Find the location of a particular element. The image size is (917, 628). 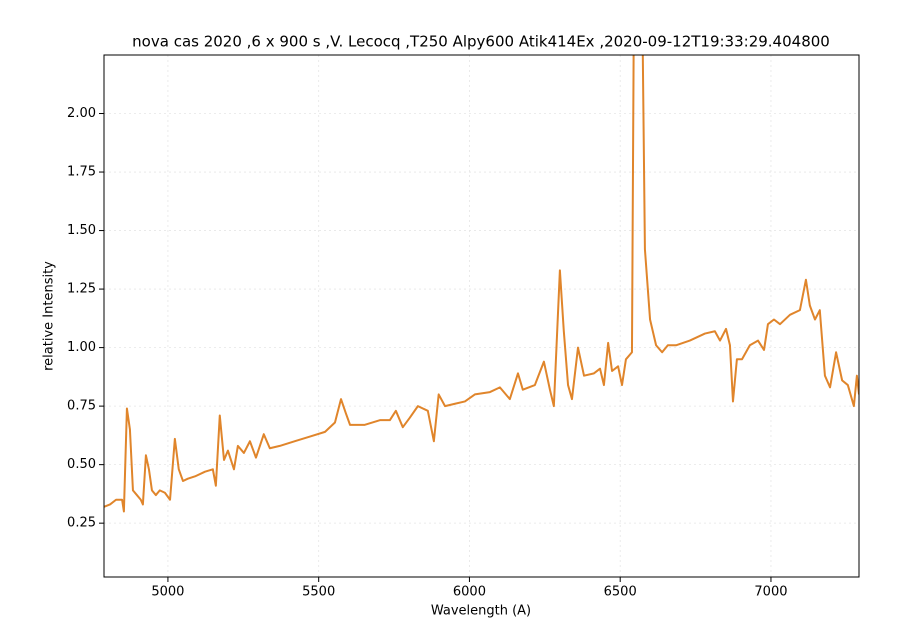

y-tick-label: 0.50 is located at coordinates (81, 464).